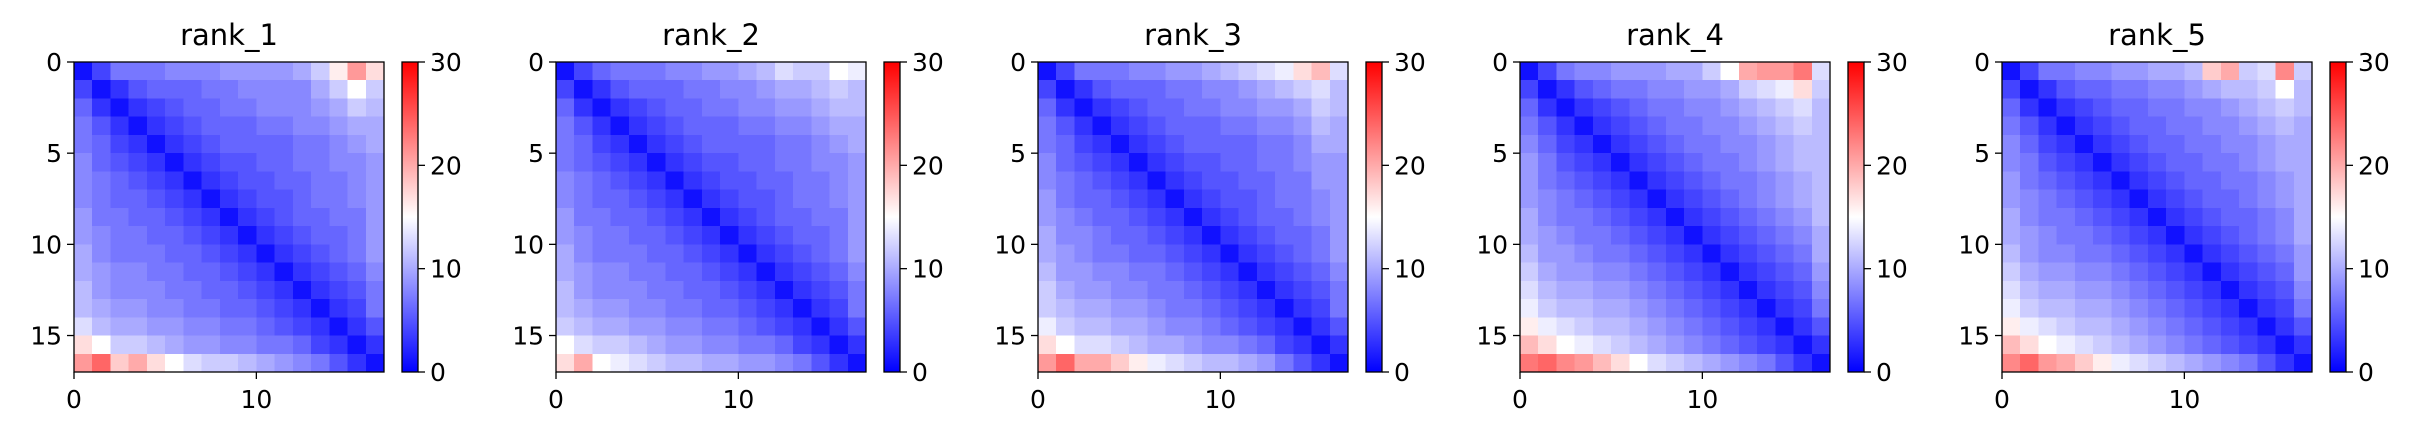  What do you see at coordinates (410, 217) in the screenshot?
I see `colorbar` at bounding box center [410, 217].